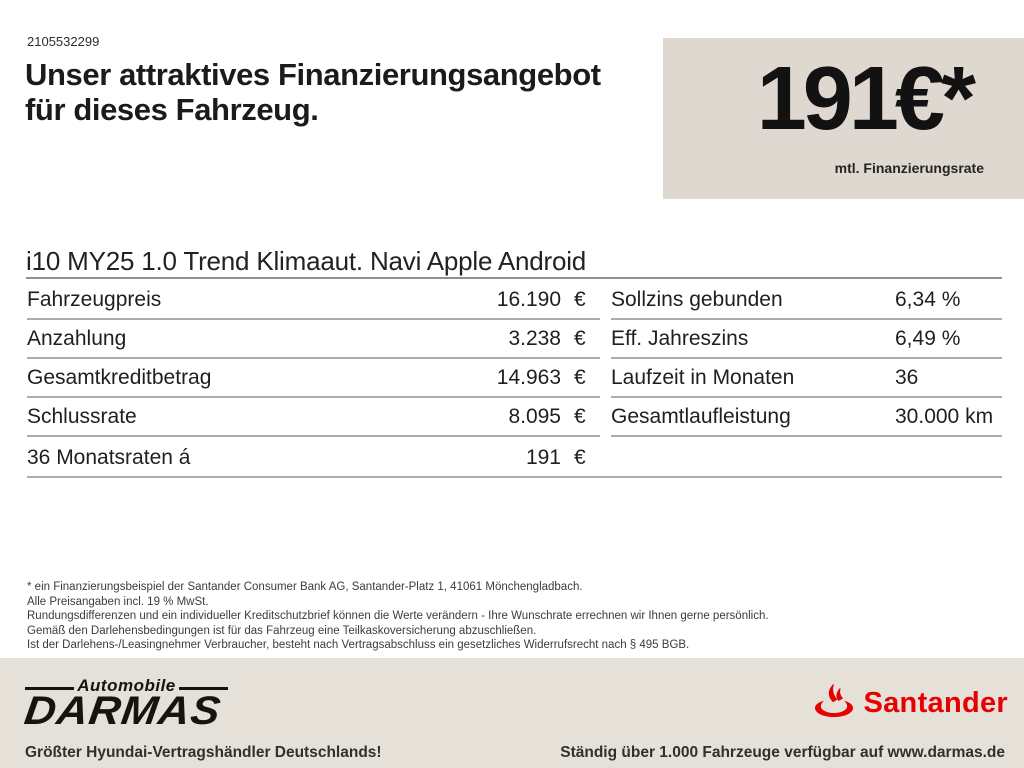 Image resolution: width=1024 pixels, height=768 pixels. I want to click on row-value: 6,34 %, so click(928, 299).